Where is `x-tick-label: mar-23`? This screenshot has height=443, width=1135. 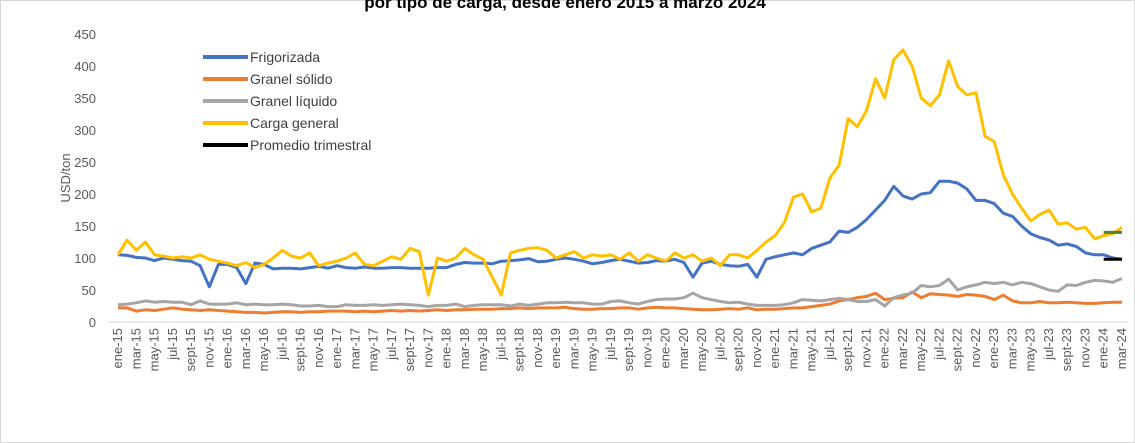
x-tick-label: mar-23 is located at coordinates (1011, 348).